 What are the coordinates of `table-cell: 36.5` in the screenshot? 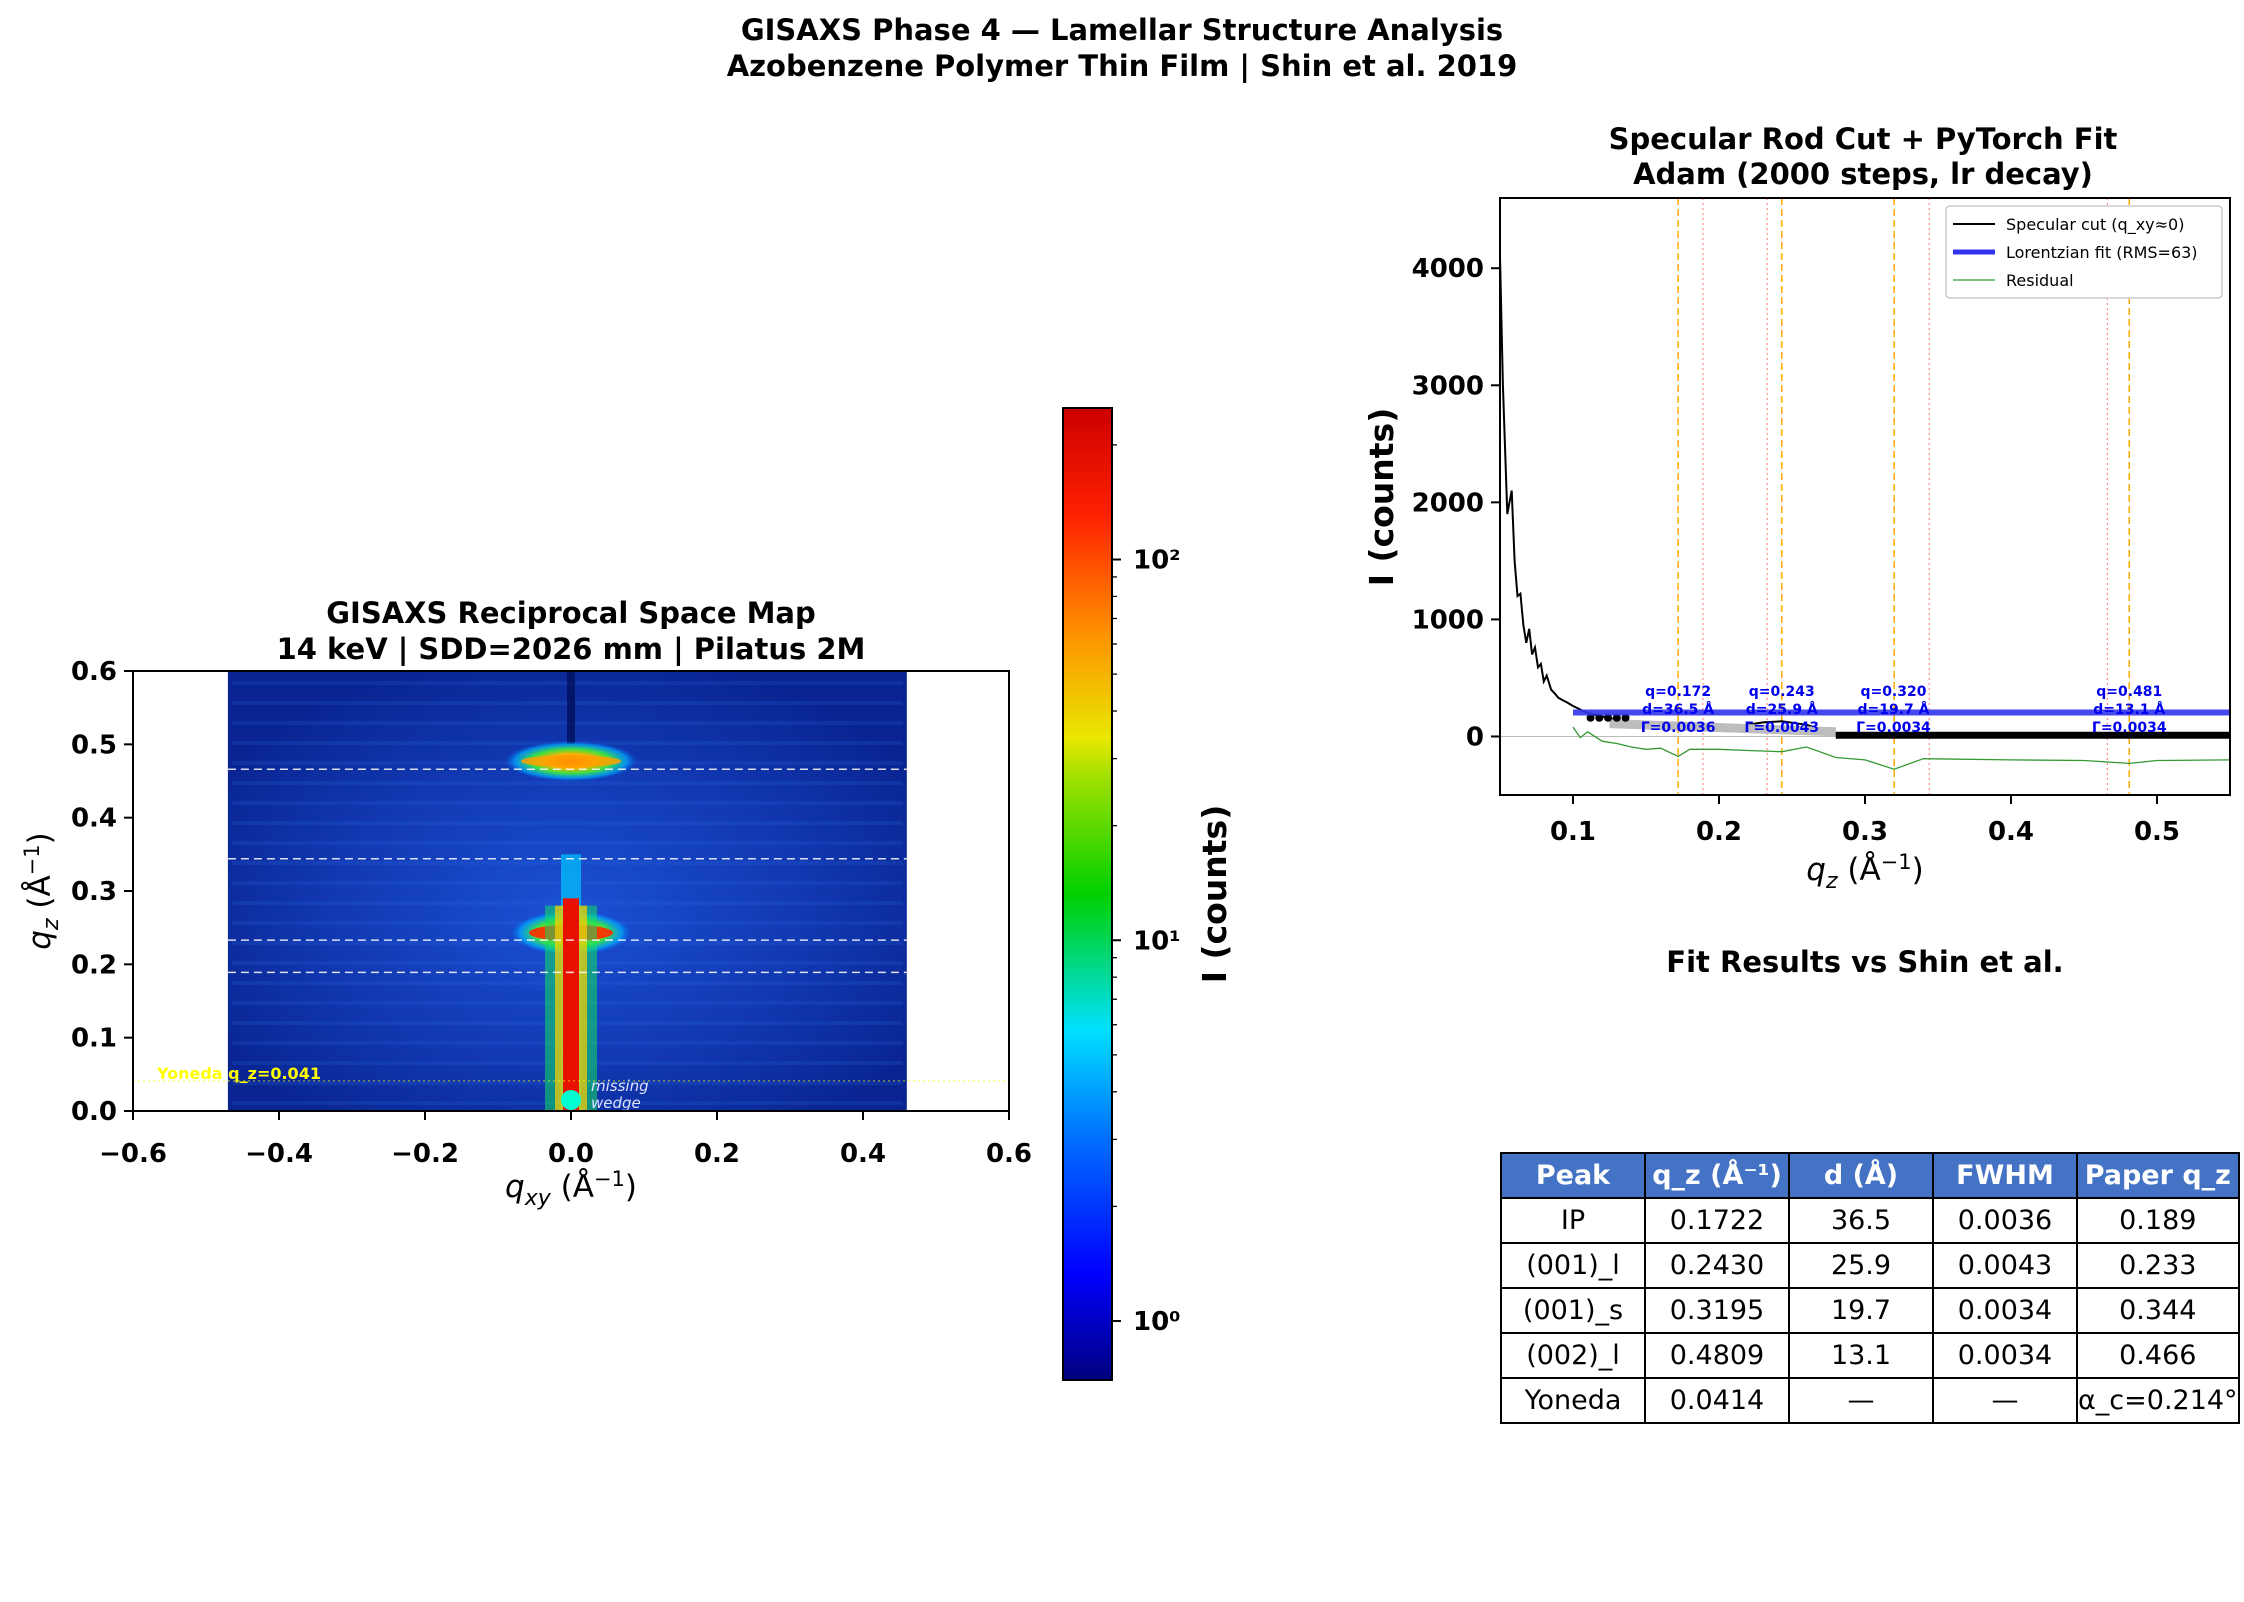 It's located at (1861, 1220).